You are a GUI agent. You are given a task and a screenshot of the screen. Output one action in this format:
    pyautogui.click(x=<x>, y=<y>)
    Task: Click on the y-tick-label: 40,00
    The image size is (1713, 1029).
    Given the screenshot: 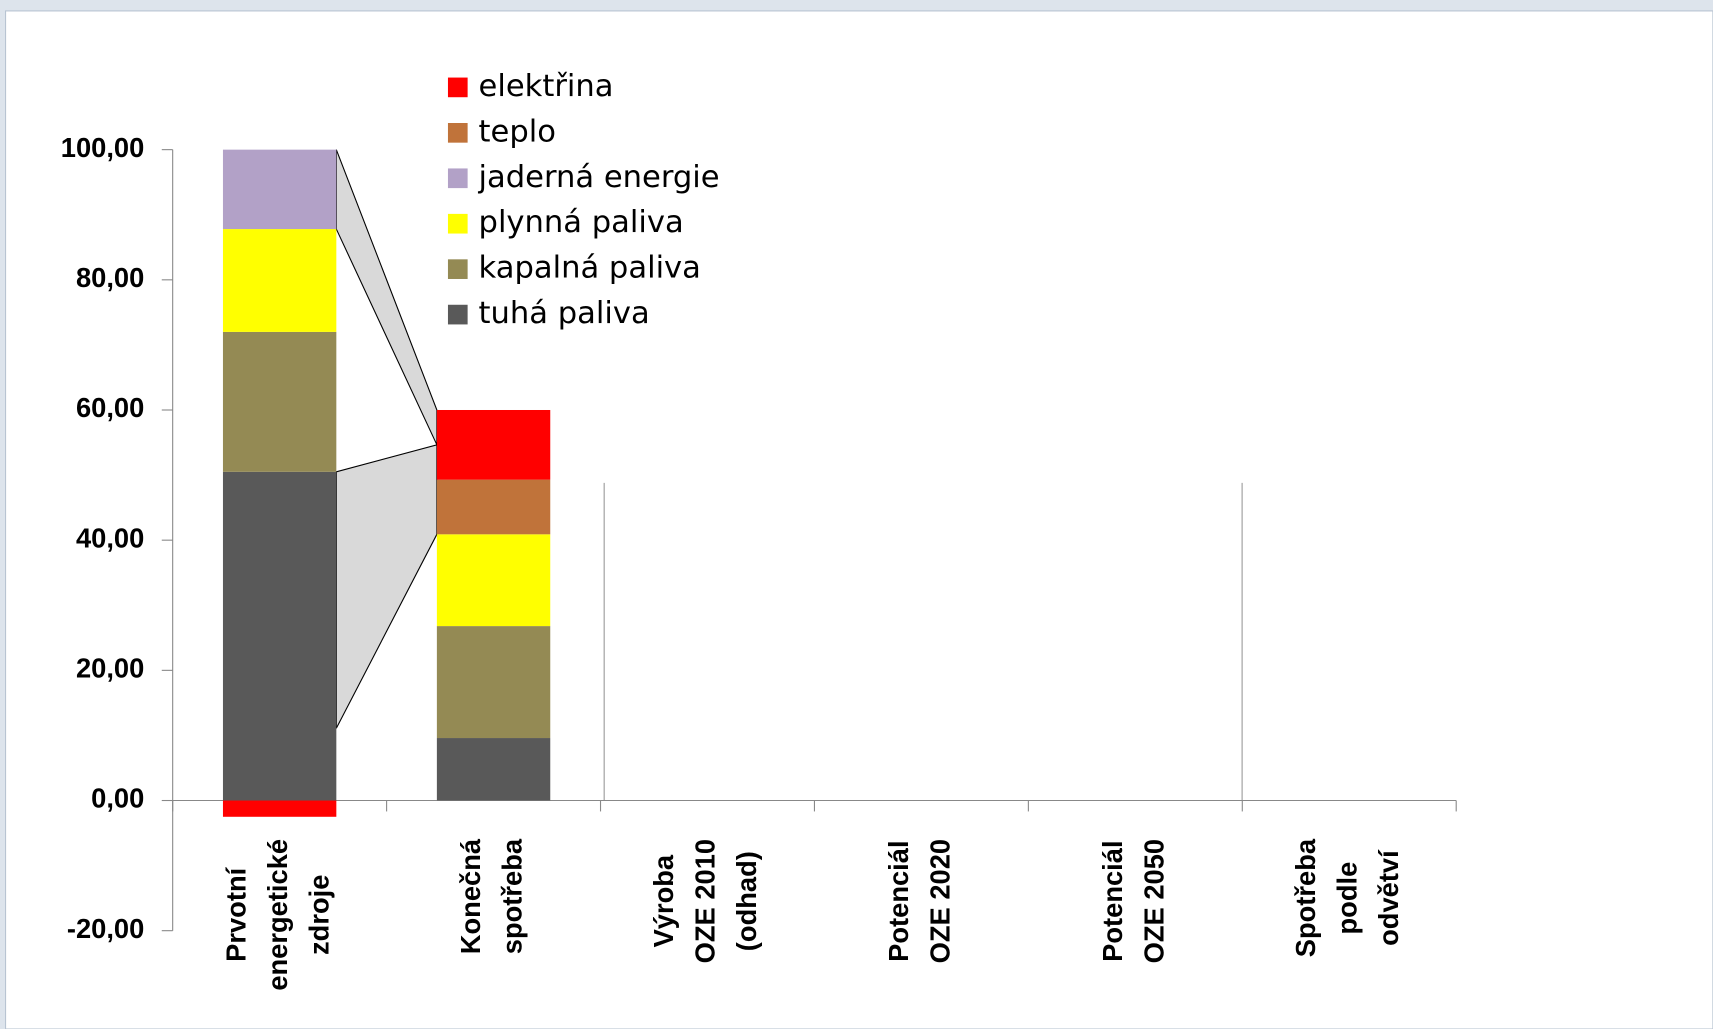 What is the action you would take?
    pyautogui.click(x=110, y=537)
    